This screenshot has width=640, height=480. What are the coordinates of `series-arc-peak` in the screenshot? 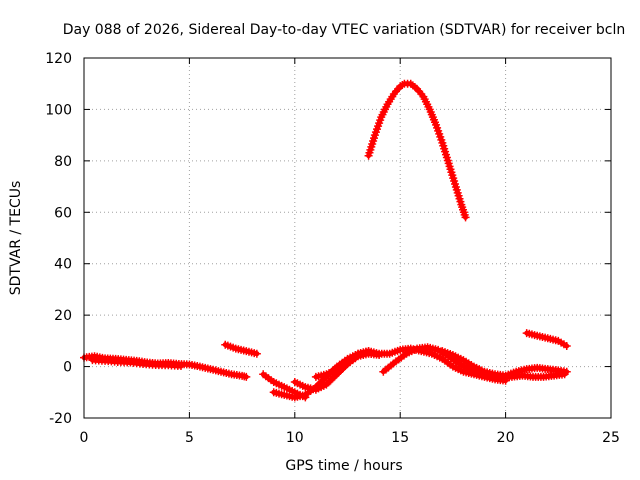 It's located at (417, 150).